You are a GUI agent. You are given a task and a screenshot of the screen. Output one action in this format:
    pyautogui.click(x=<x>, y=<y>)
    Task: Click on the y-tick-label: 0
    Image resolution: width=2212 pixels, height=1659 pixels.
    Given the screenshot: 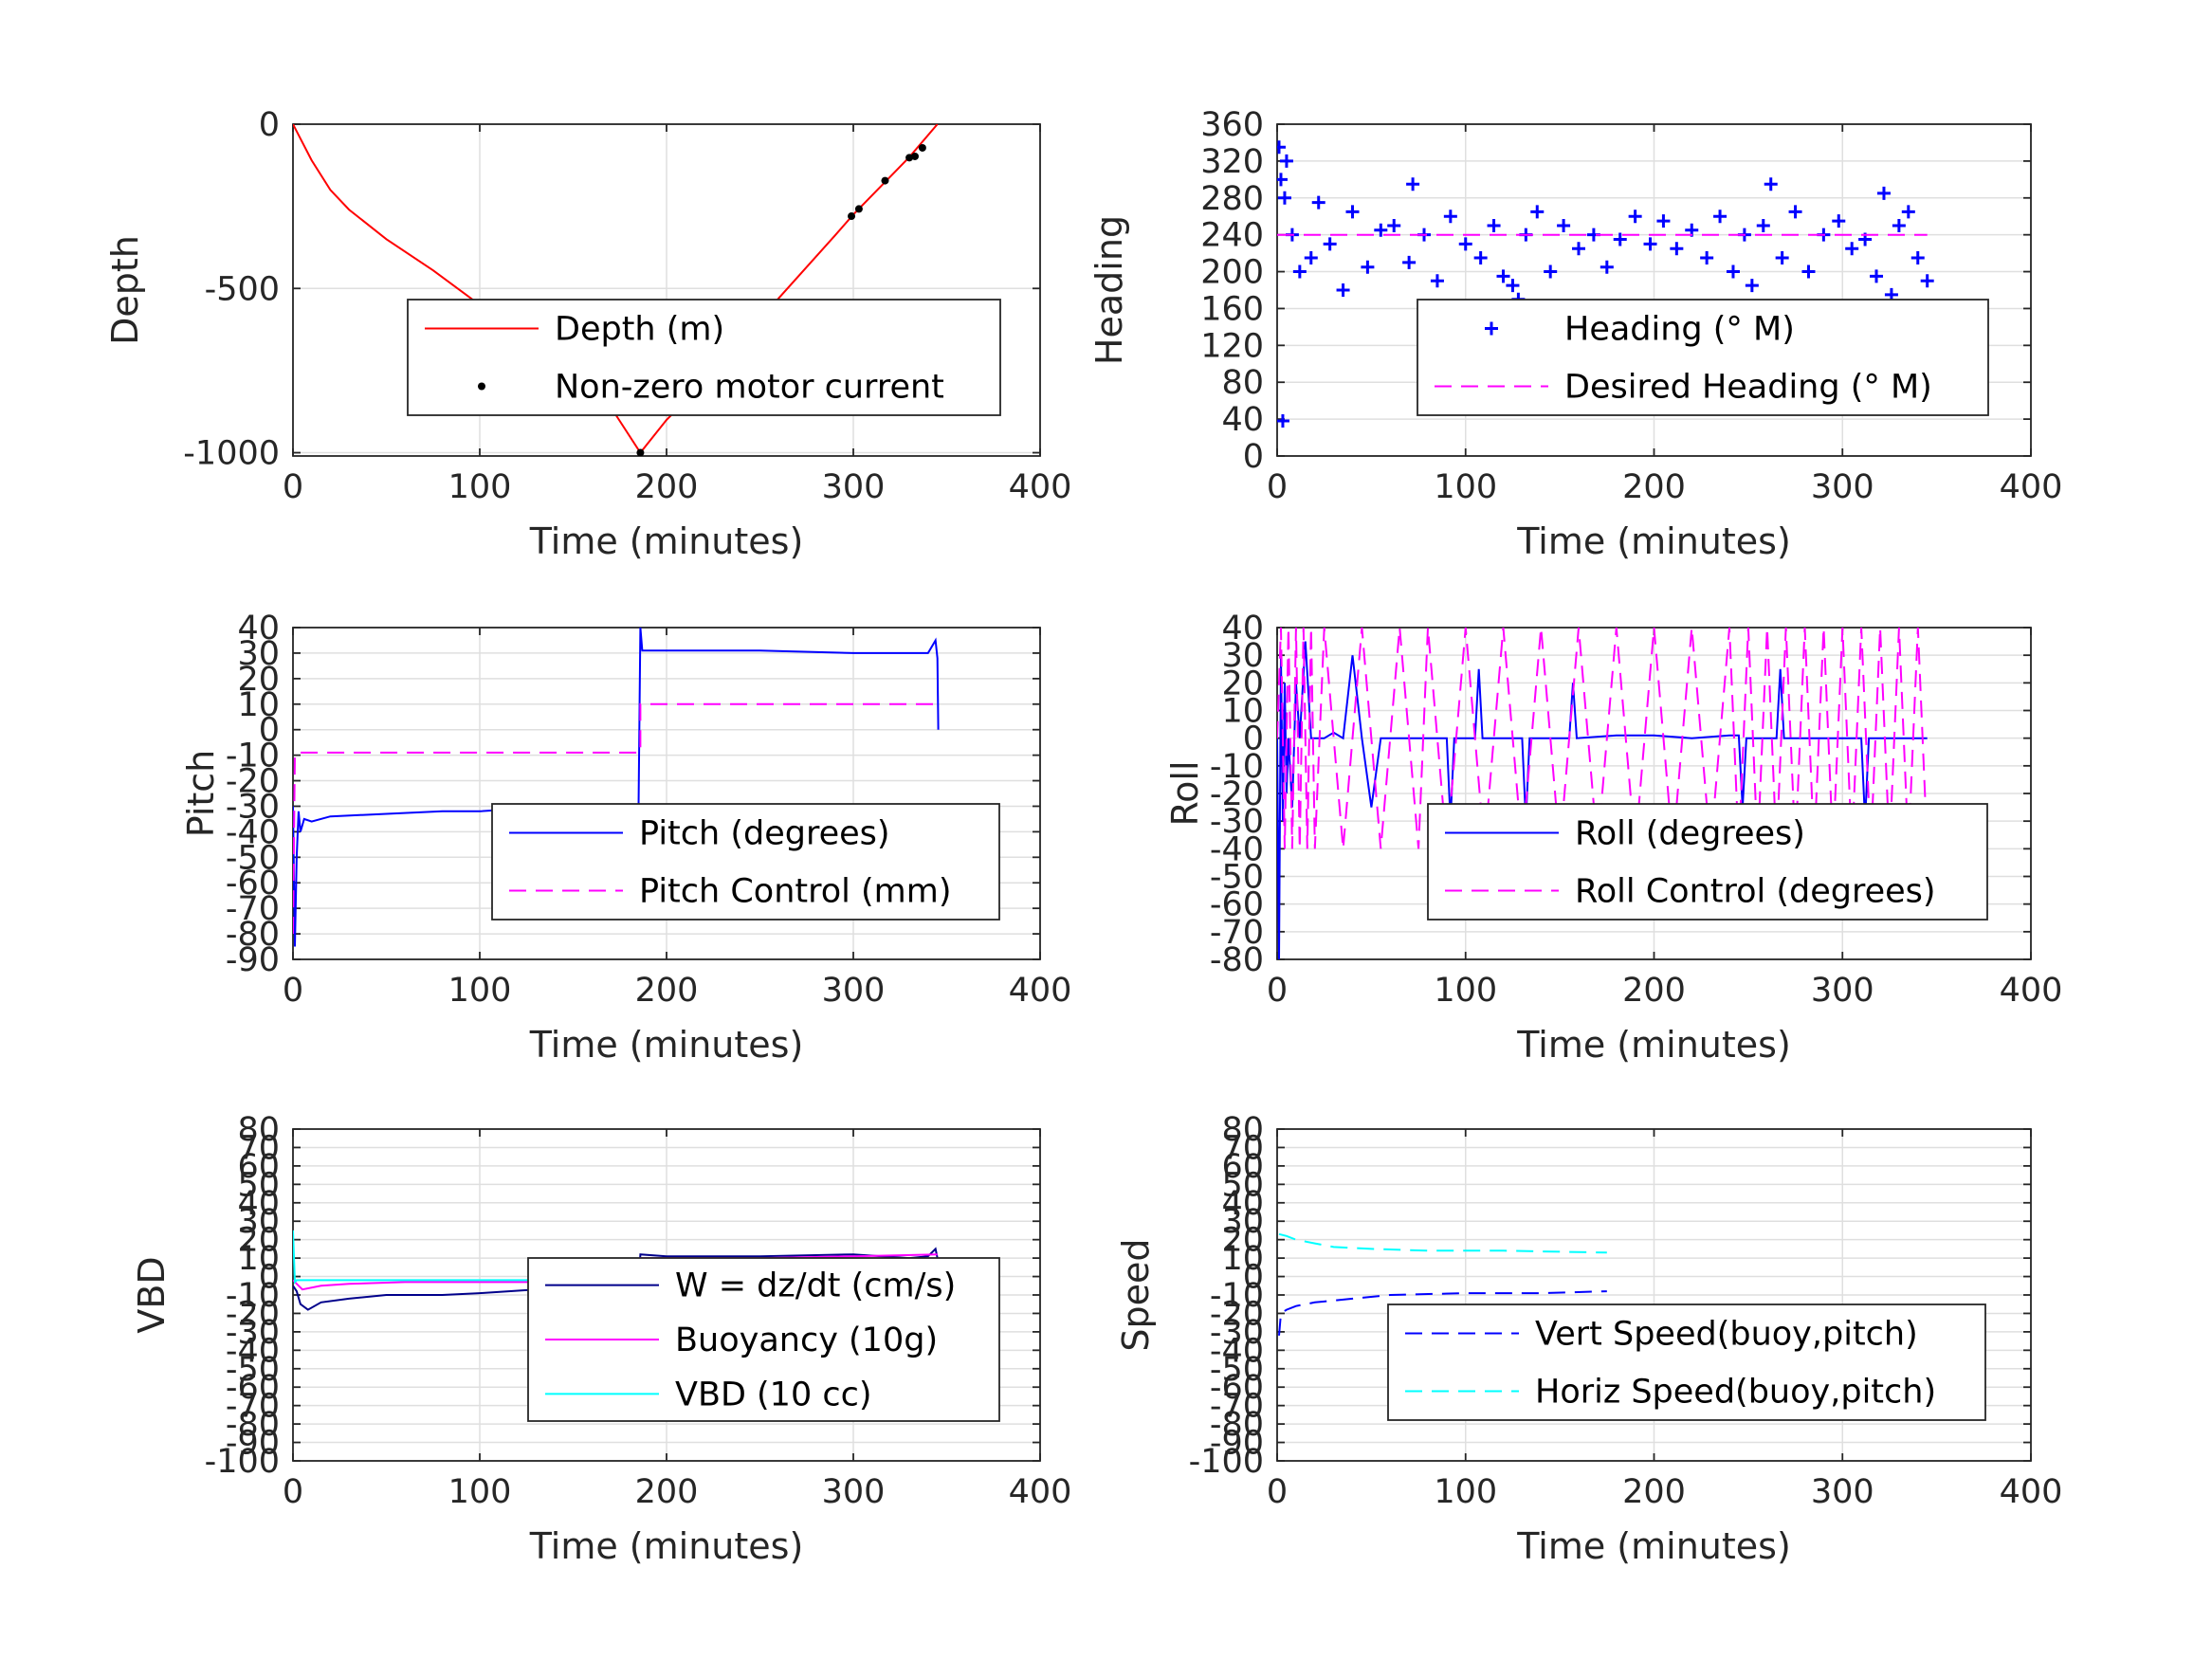 What is the action you would take?
    pyautogui.click(x=1253, y=457)
    